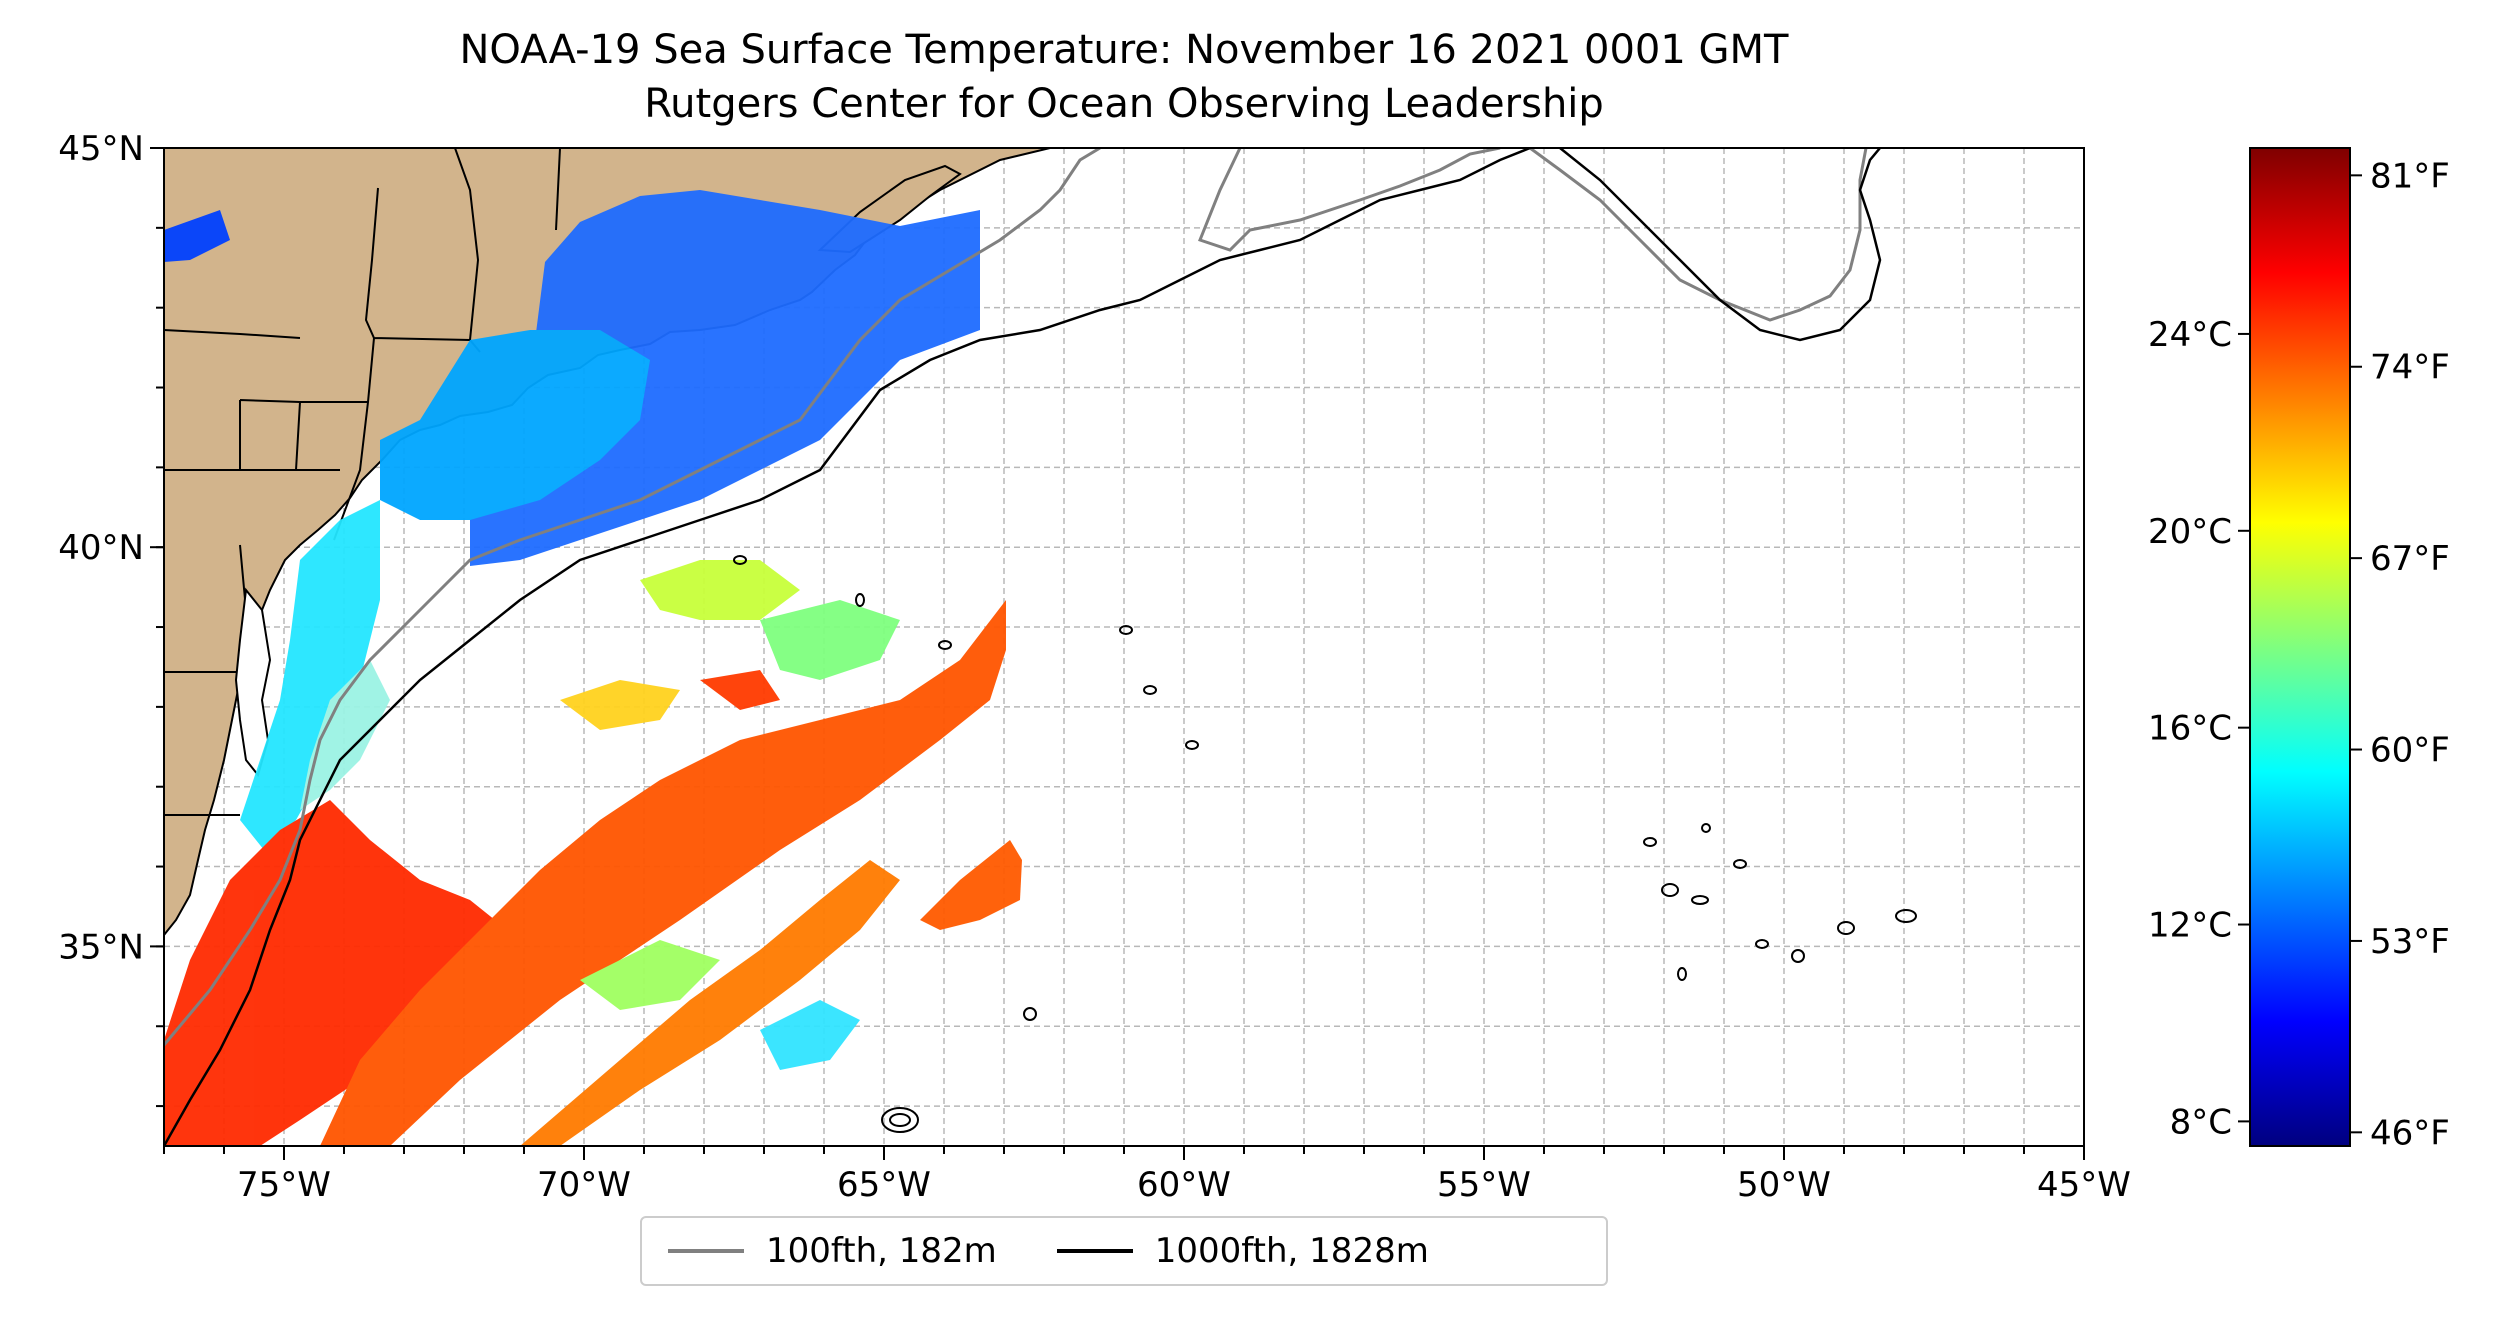 The height and width of the screenshot is (1318, 2502). Describe the element at coordinates (2300, 647) in the screenshot. I see `colorbar` at that location.